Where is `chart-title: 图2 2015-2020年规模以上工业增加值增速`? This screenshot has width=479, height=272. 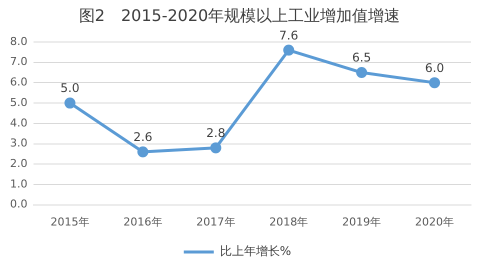
chart-title: 图2 2015-2020年规模以上工业增加值增速 is located at coordinates (240, 16).